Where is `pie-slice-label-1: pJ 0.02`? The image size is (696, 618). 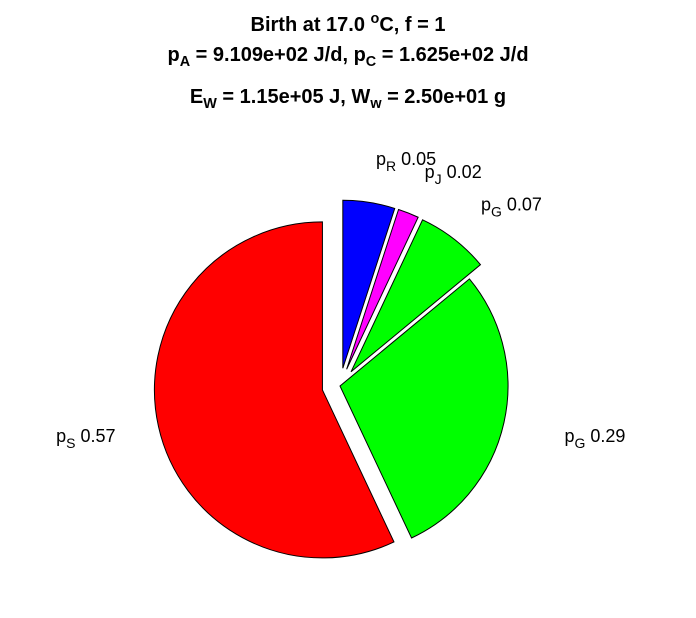
pie-slice-label-1: pJ 0.02 is located at coordinates (453, 174).